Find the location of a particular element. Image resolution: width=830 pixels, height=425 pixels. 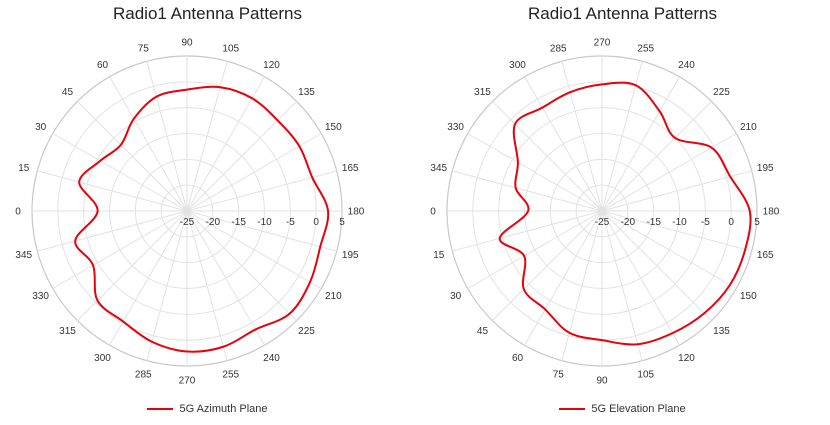

legend-label: 5G Azimuth Plane is located at coordinates (223, 409).